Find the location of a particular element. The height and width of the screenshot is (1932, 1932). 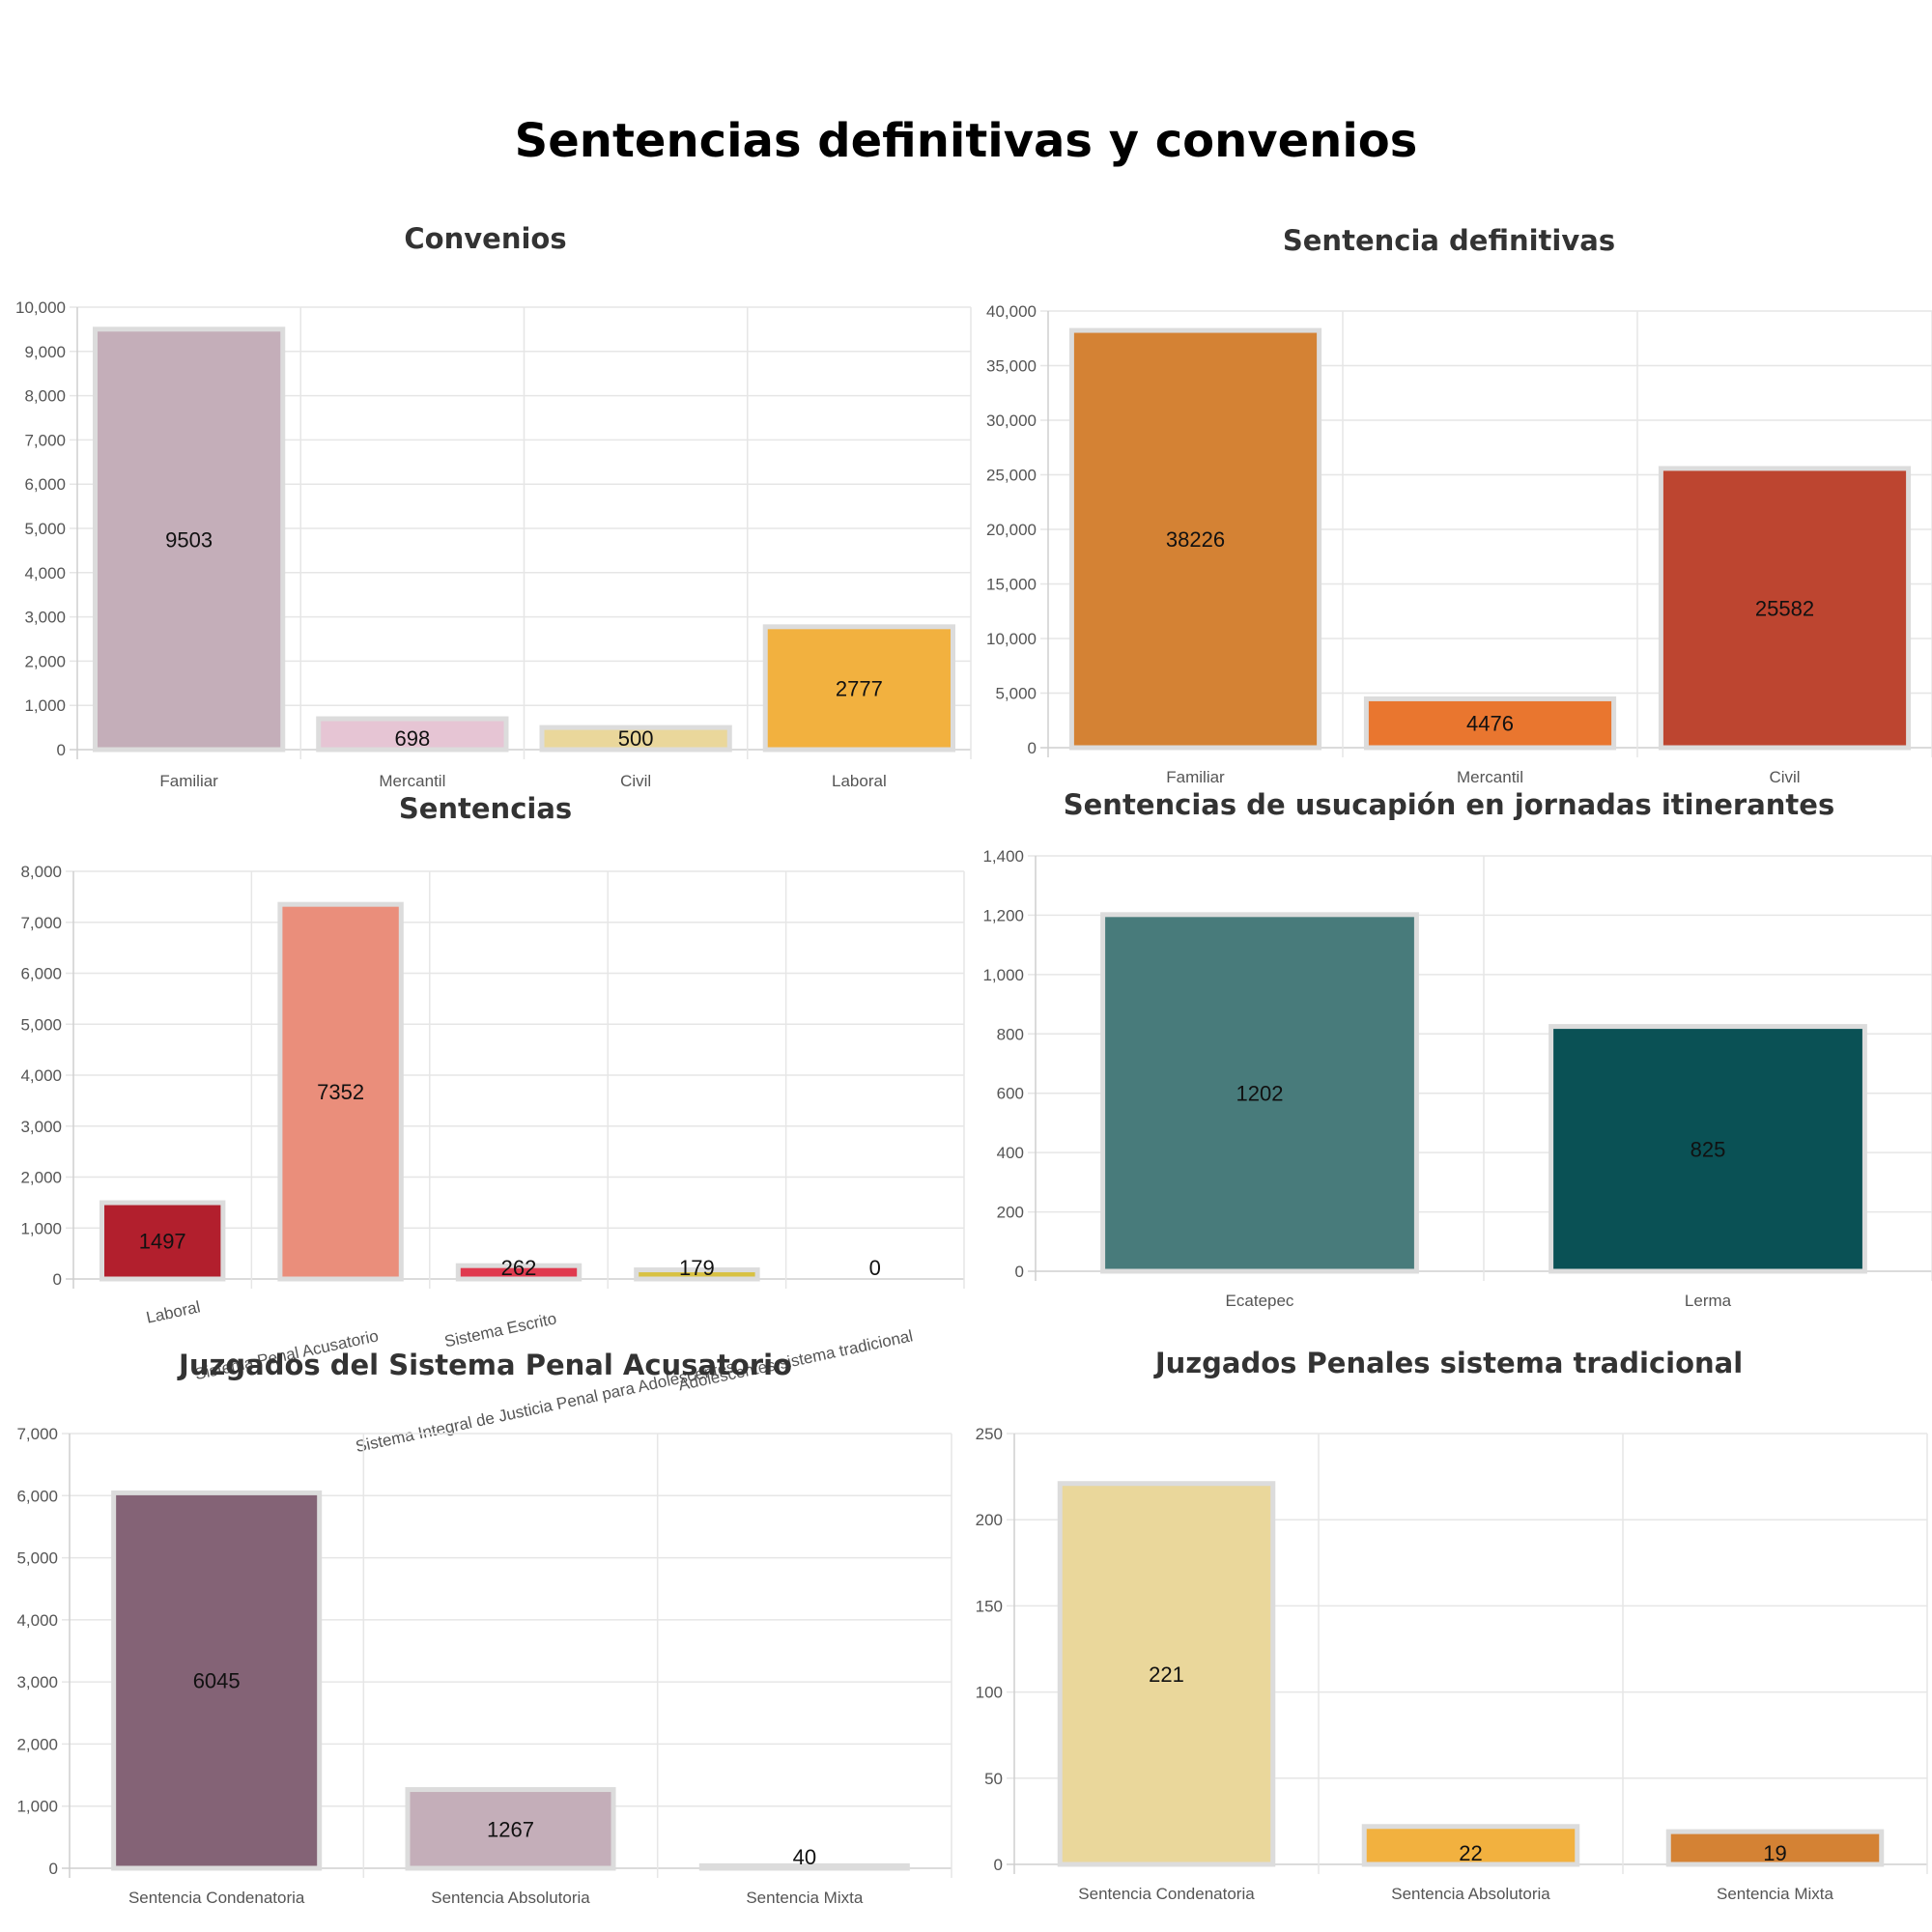

chart-title: Juzgados del Sistema Penal Acusatorio is located at coordinates (485, 1365).